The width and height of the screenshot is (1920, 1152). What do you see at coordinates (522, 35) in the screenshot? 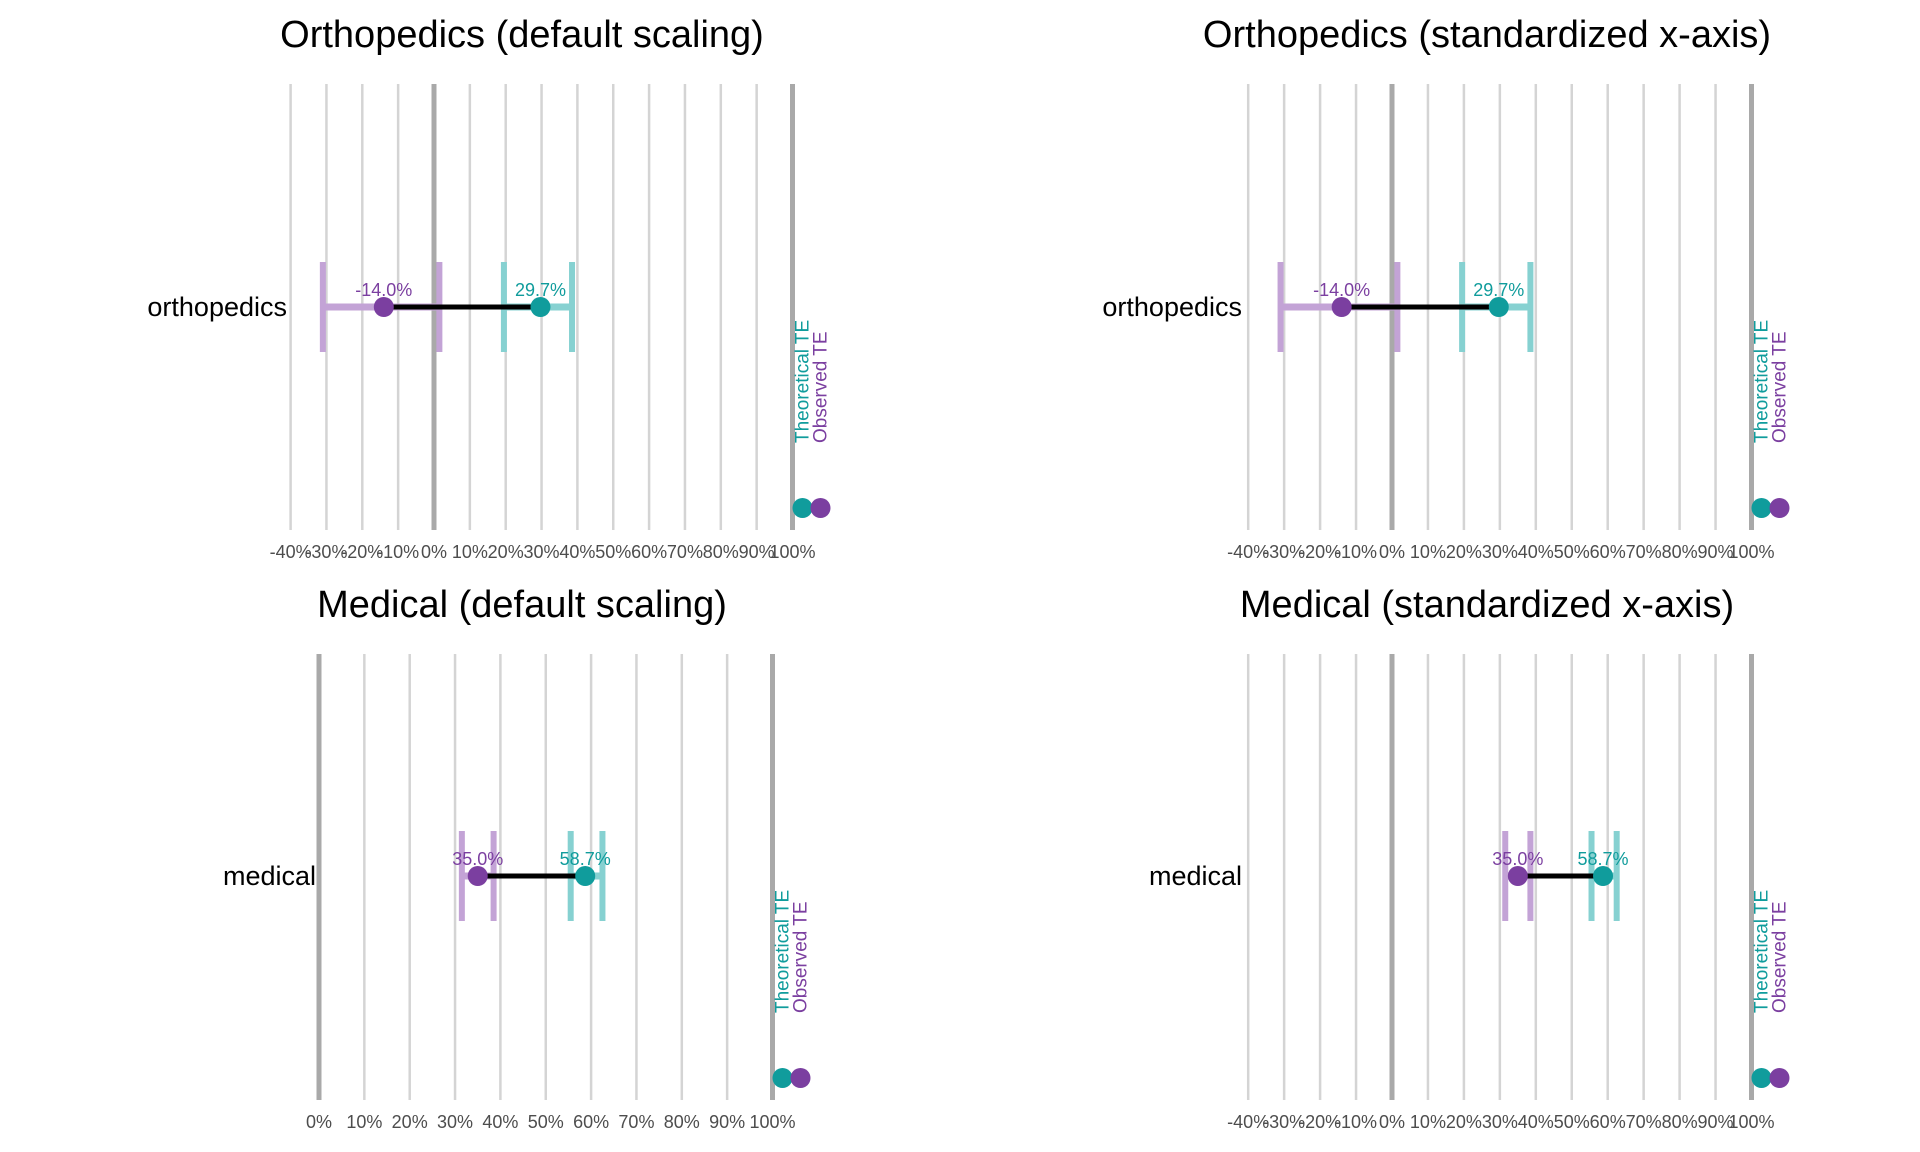
I see `panel-title: Orthopedics (default scaling)` at bounding box center [522, 35].